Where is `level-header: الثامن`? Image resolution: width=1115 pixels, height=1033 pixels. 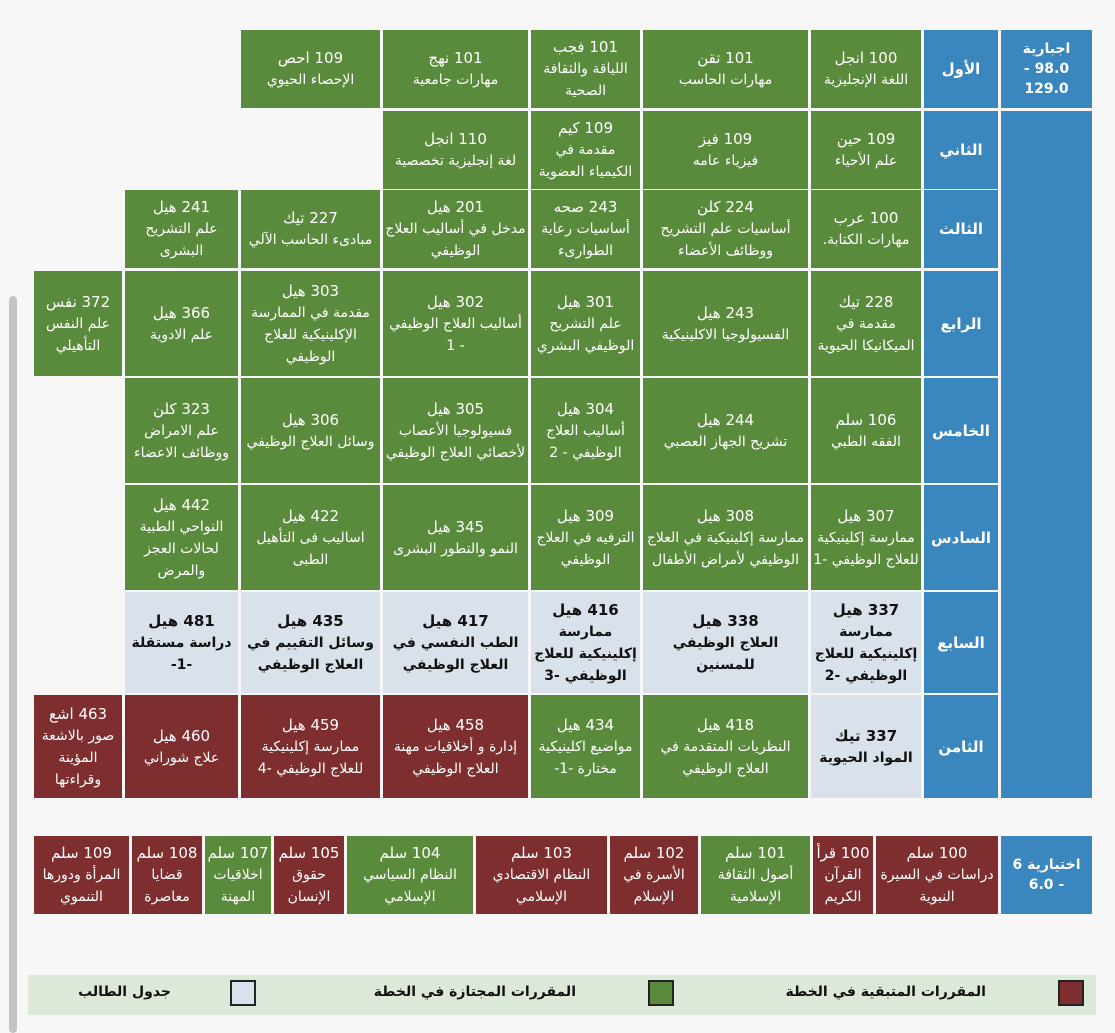
level-header: الثامن is located at coordinates (961, 746).